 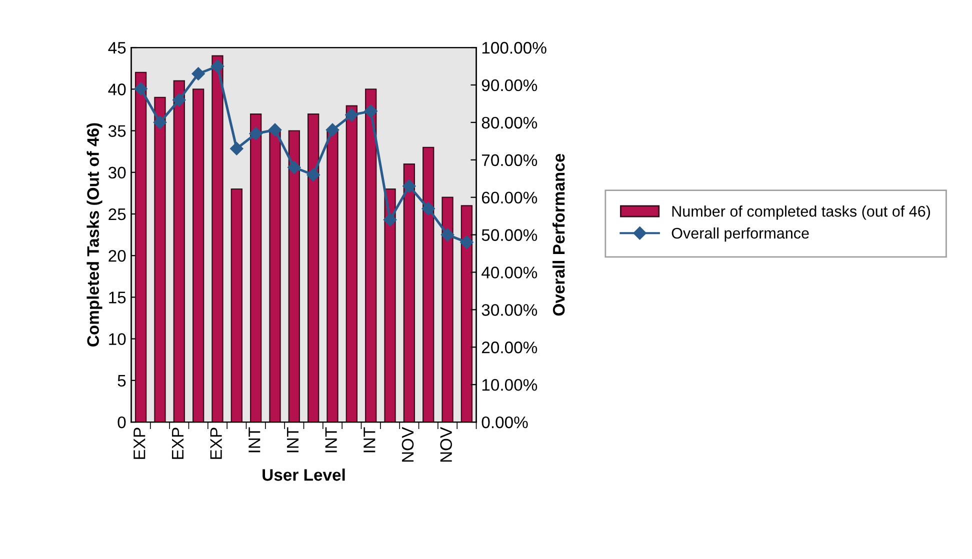 What do you see at coordinates (117, 48) in the screenshot?
I see `y-tick-label: 45` at bounding box center [117, 48].